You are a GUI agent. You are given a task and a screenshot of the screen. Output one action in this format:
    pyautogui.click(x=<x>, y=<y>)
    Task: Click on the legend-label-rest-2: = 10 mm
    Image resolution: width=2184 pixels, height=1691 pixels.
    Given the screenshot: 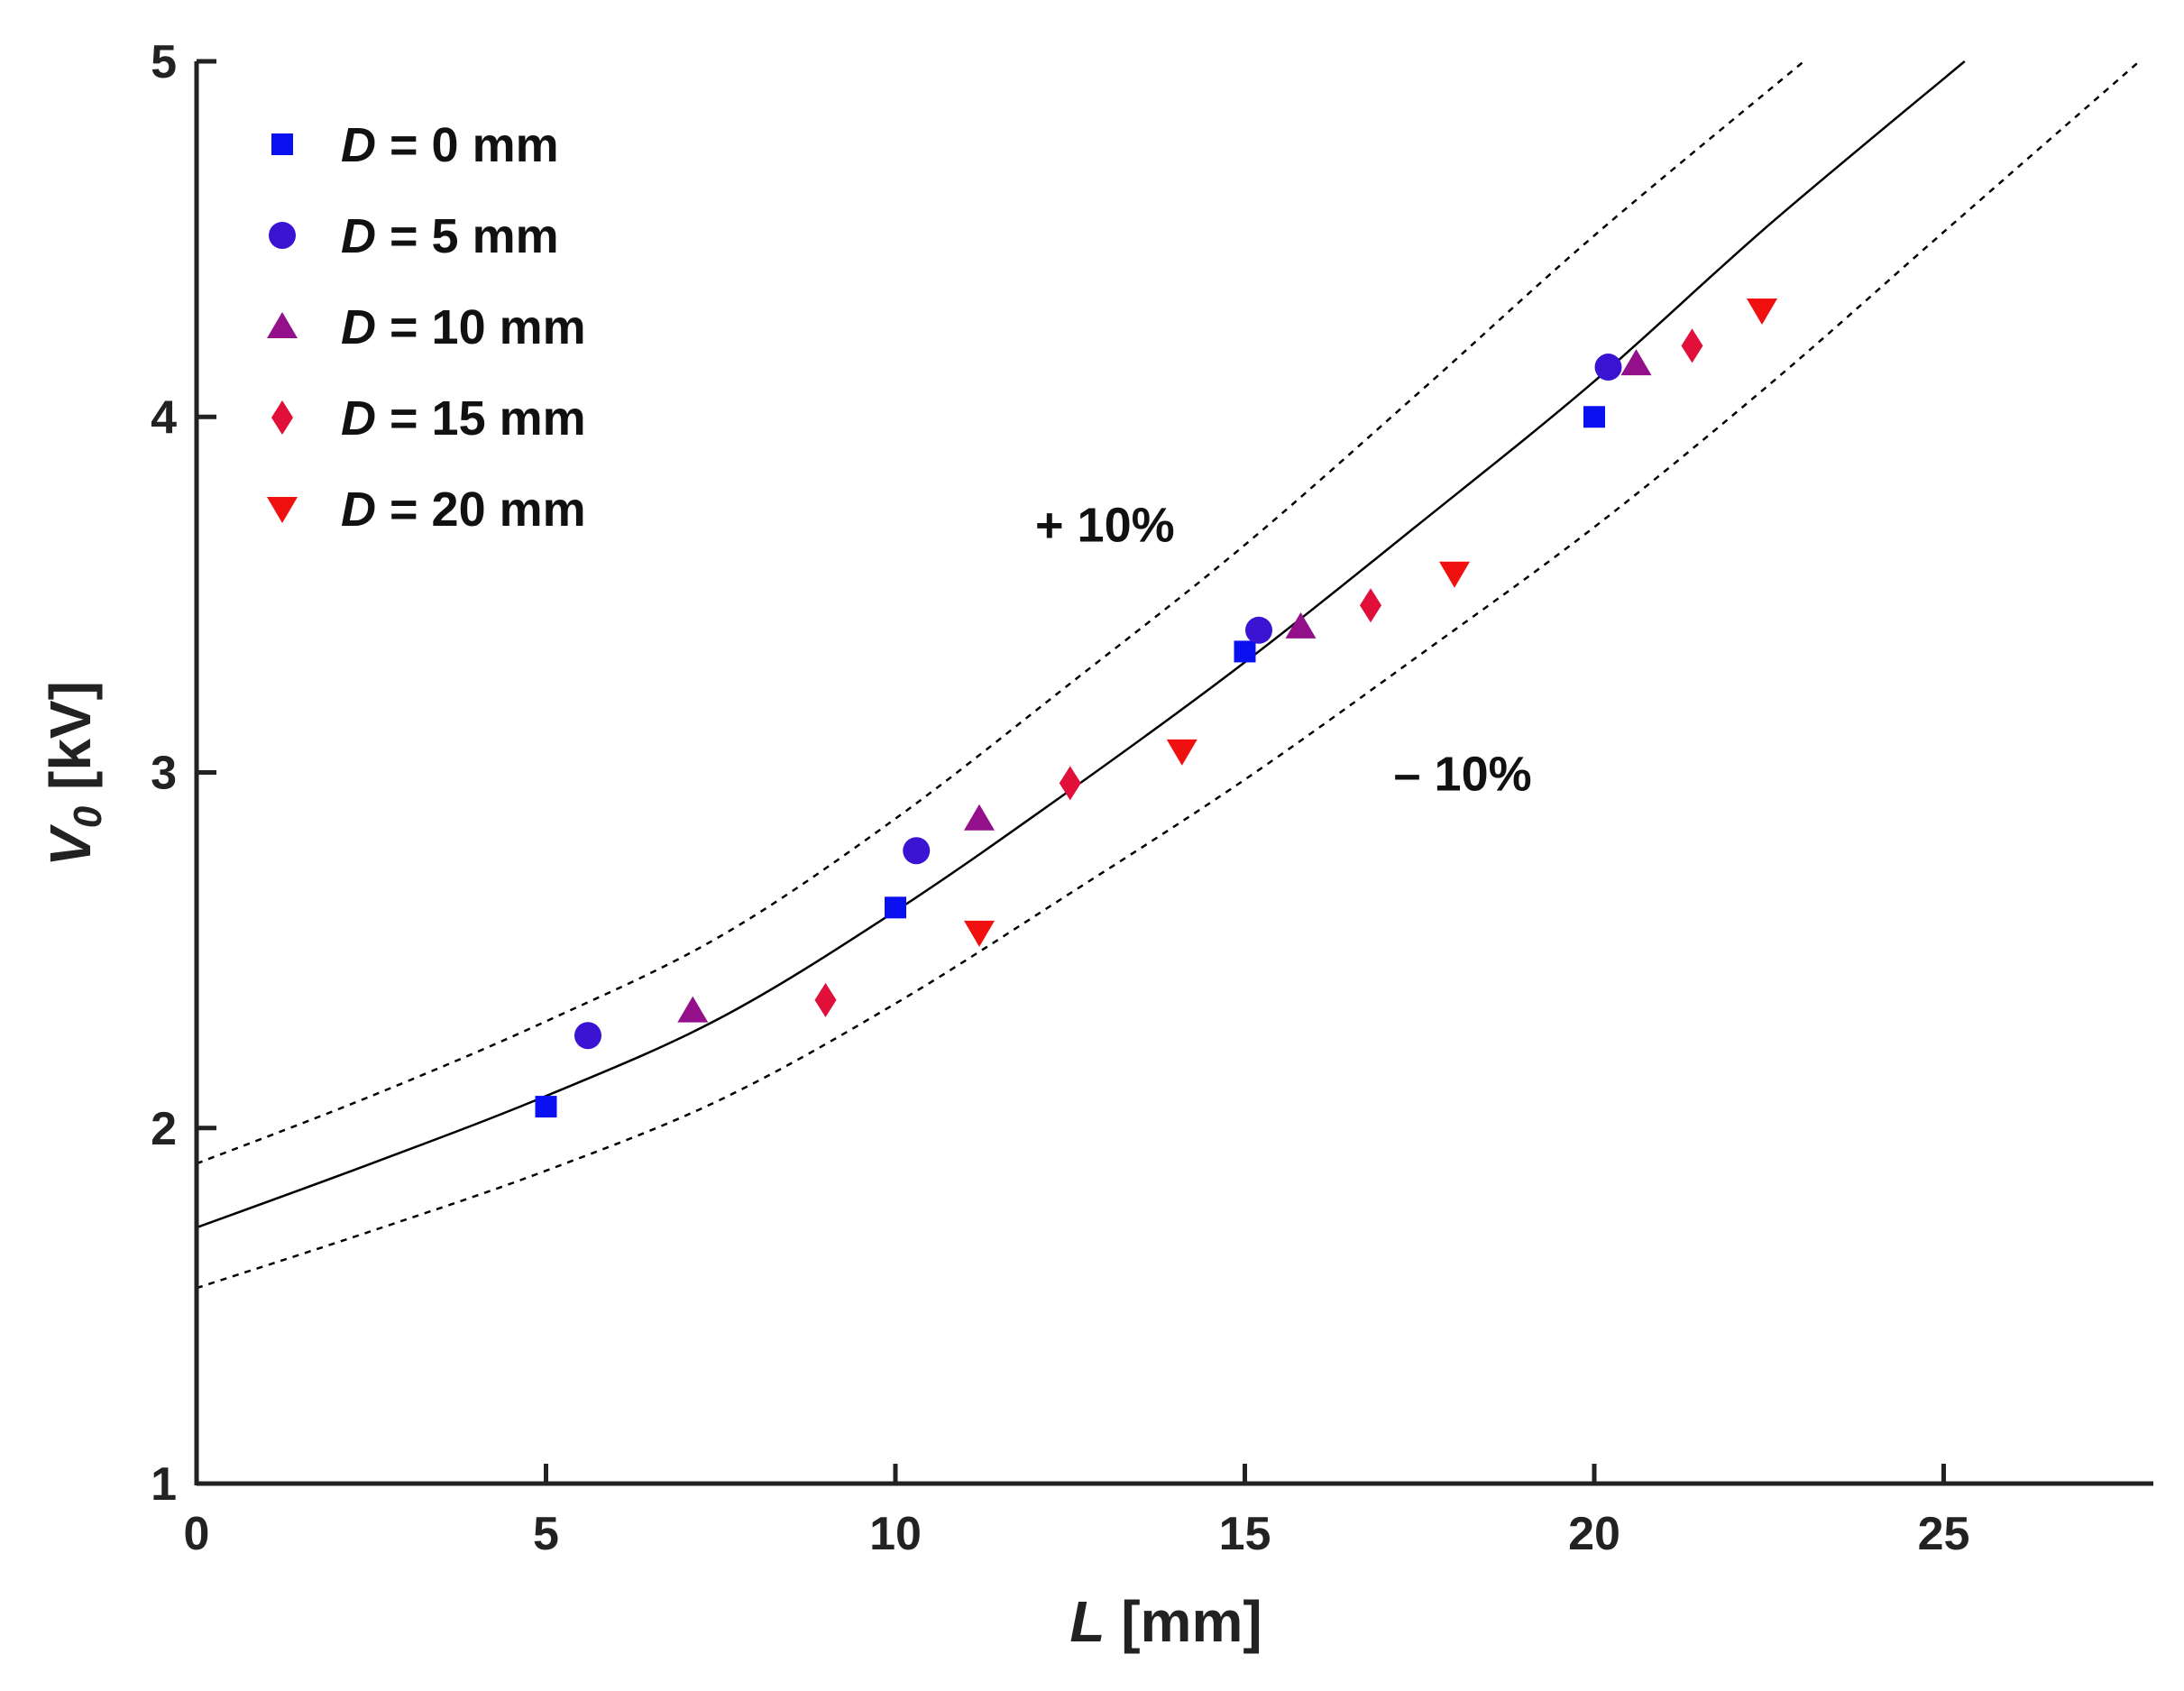 What is the action you would take?
    pyautogui.click(x=481, y=327)
    